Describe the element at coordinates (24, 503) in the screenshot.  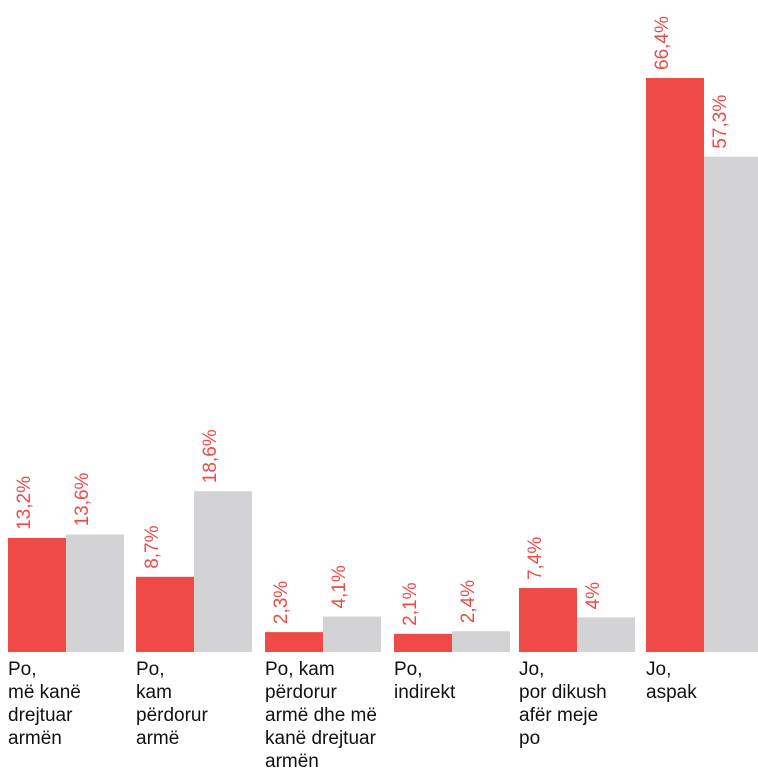
I see `value-label-series1-1: 13,2%` at that location.